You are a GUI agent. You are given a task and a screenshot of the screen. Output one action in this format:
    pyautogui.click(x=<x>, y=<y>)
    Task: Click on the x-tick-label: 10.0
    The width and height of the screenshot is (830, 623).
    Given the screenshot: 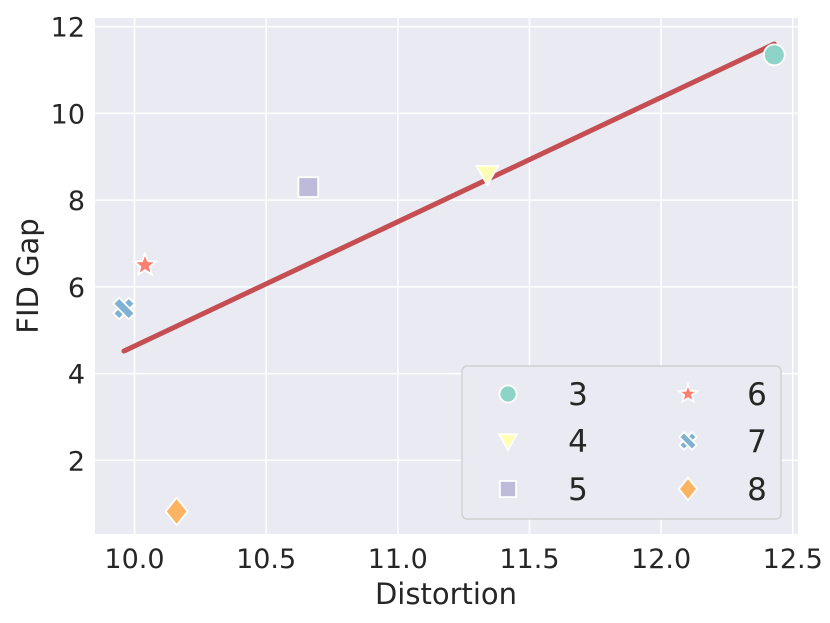 What is the action you would take?
    pyautogui.click(x=134, y=559)
    